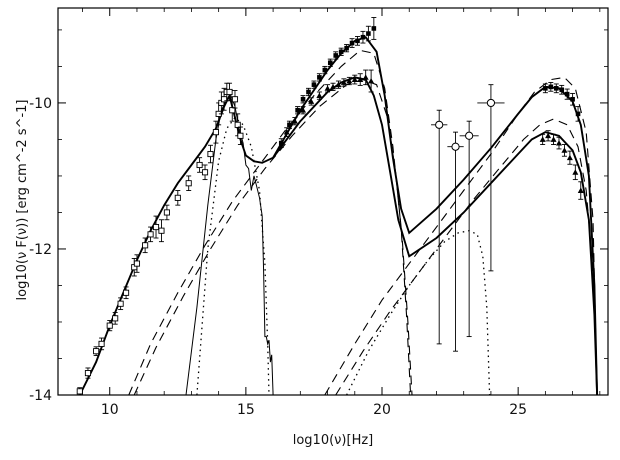  Describe the element at coordinates (40, 250) in the screenshot. I see `y-tick-label: -12` at that location.